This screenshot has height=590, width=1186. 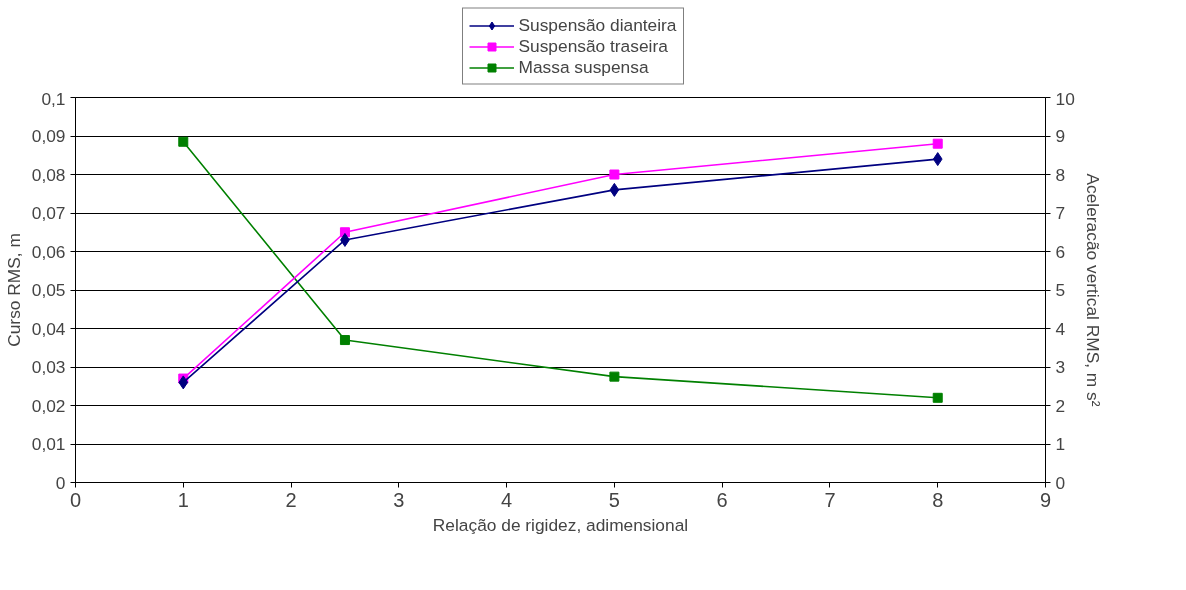 What do you see at coordinates (53, 98) in the screenshot?
I see `y-tick-label: 0,1` at bounding box center [53, 98].